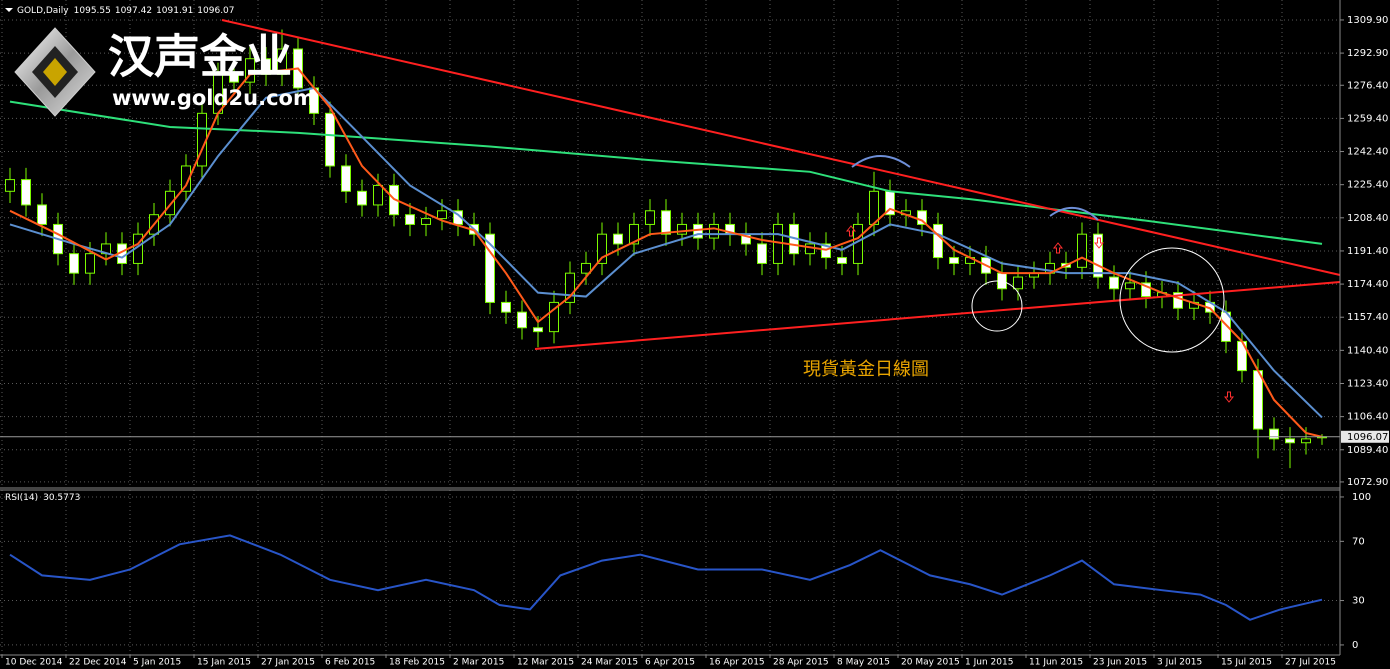 This screenshot has width=1390, height=669. I want to click on rsi-line, so click(666, 577).